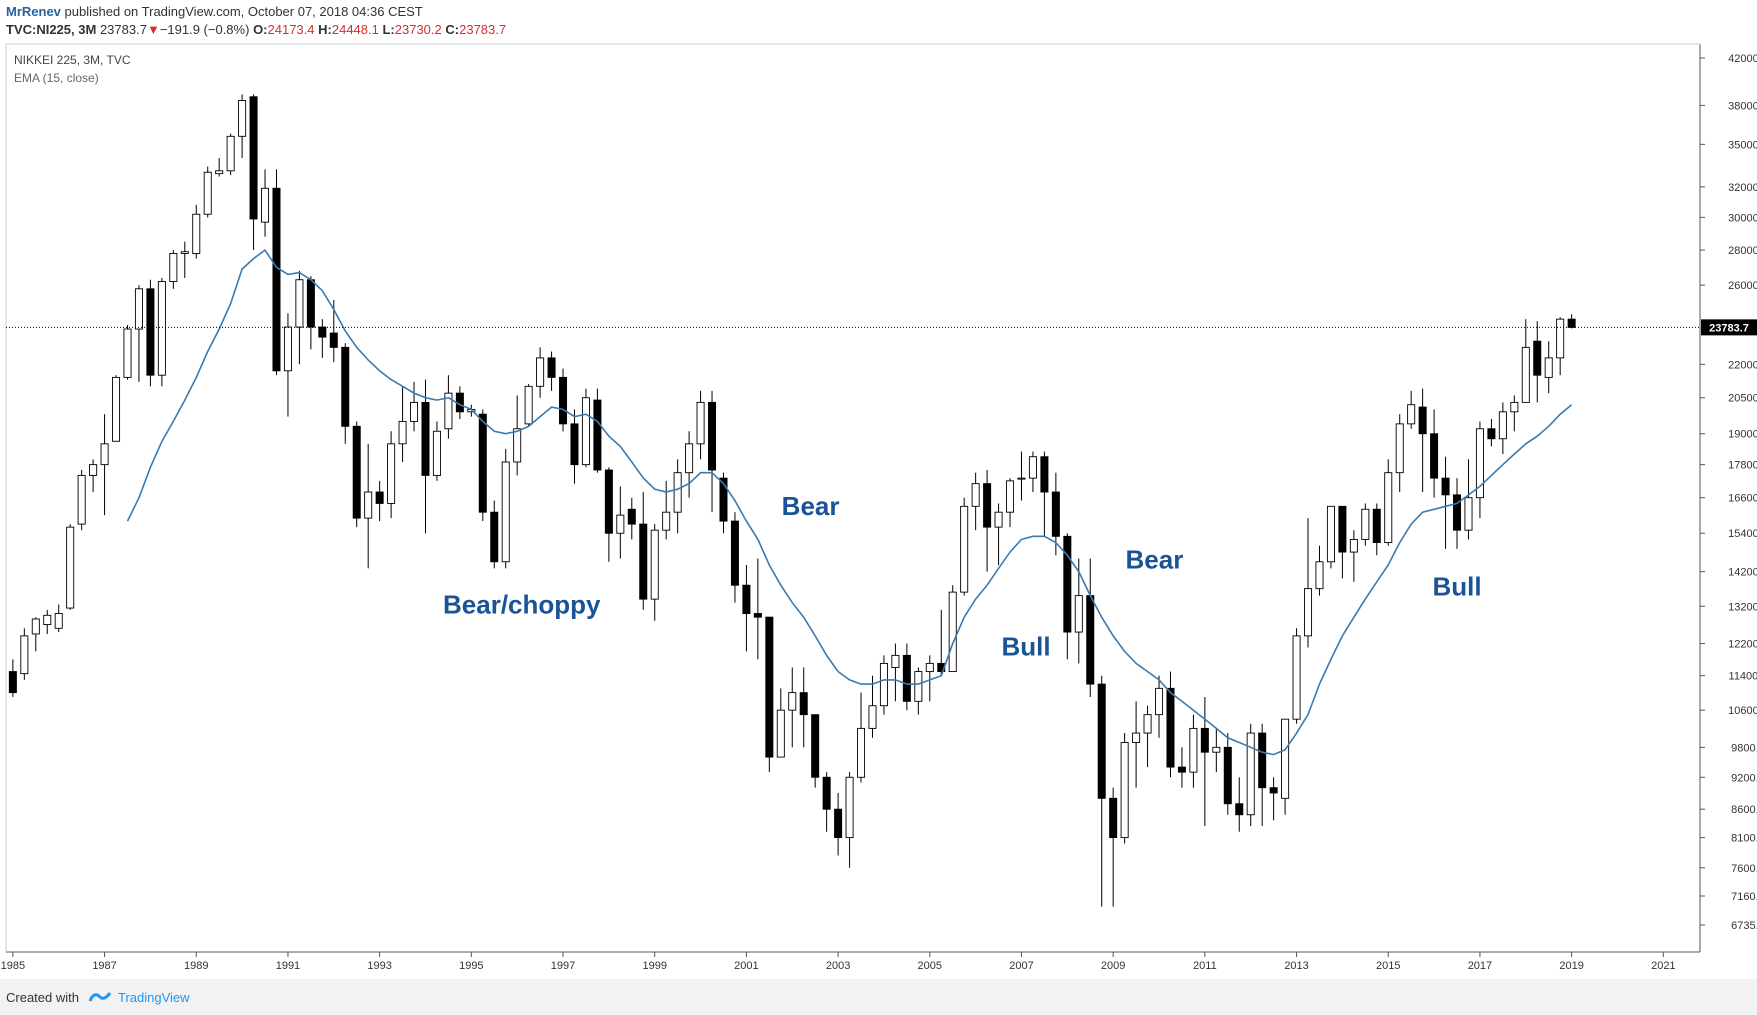 The image size is (1757, 1015). I want to click on last-price-label: 23783.7, so click(1729, 328).